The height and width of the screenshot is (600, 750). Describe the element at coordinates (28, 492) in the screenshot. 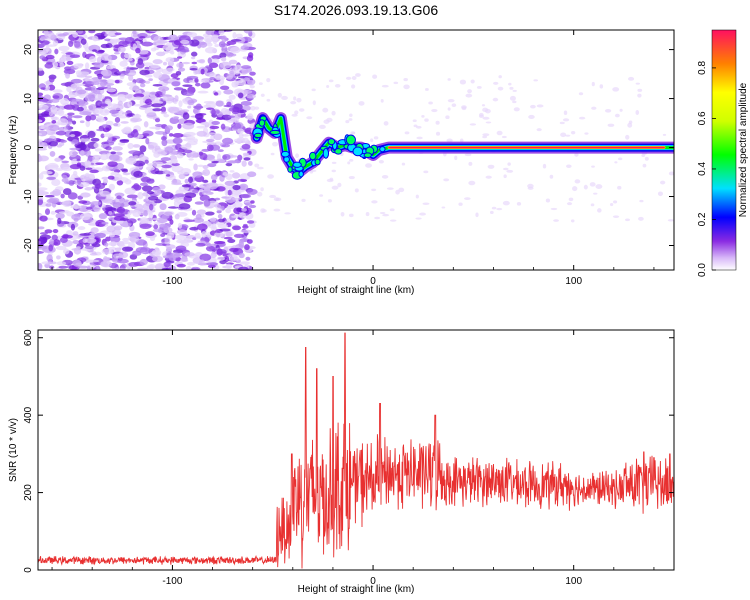

I see `snr-ytick-label: 200` at that location.